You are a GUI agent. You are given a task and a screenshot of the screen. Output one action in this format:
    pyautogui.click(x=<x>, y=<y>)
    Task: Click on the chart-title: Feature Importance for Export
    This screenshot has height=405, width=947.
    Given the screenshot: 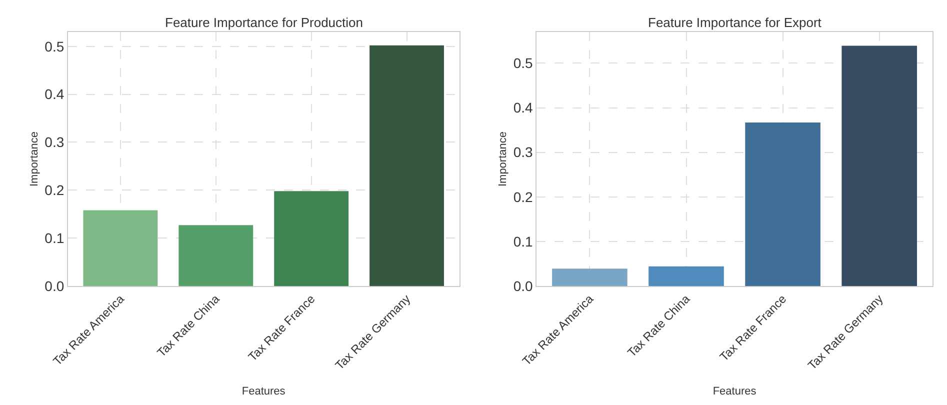 What is the action you would take?
    pyautogui.click(x=735, y=22)
    